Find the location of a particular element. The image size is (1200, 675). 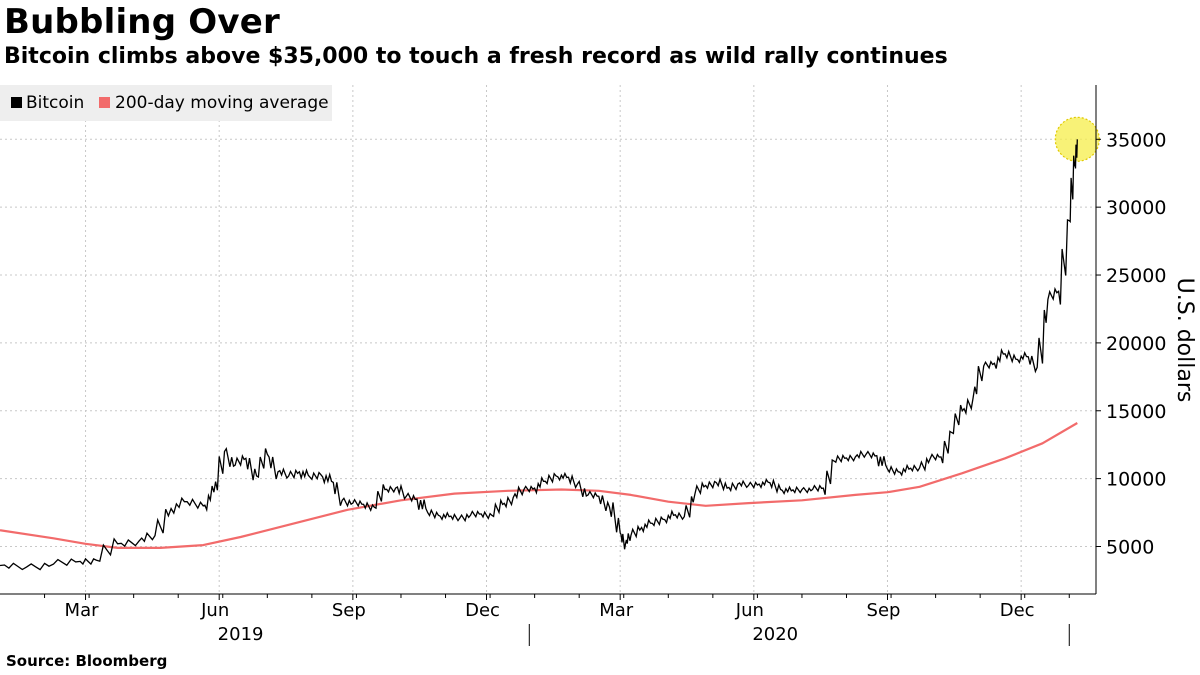

legend-label-ma200: 200-day moving average is located at coordinates (222, 103).